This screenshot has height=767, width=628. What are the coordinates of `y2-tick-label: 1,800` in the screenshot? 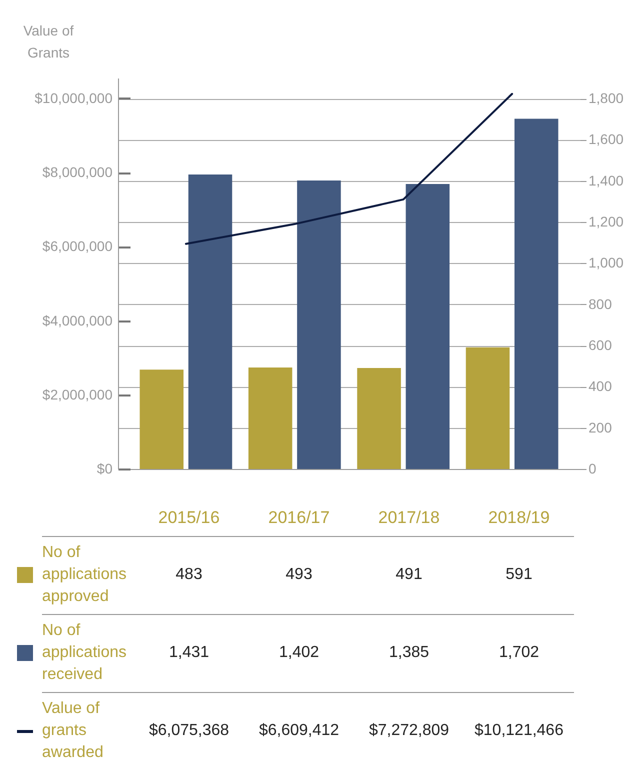 It's located at (606, 98).